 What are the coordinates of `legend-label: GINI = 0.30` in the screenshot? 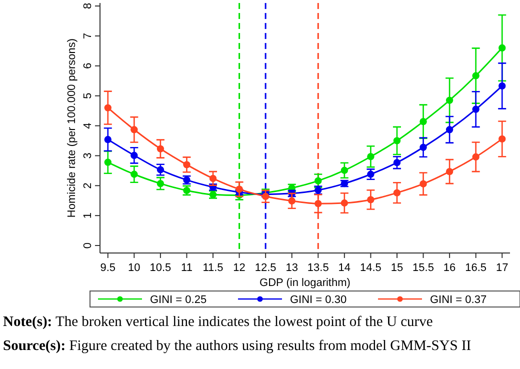 It's located at (318, 300).